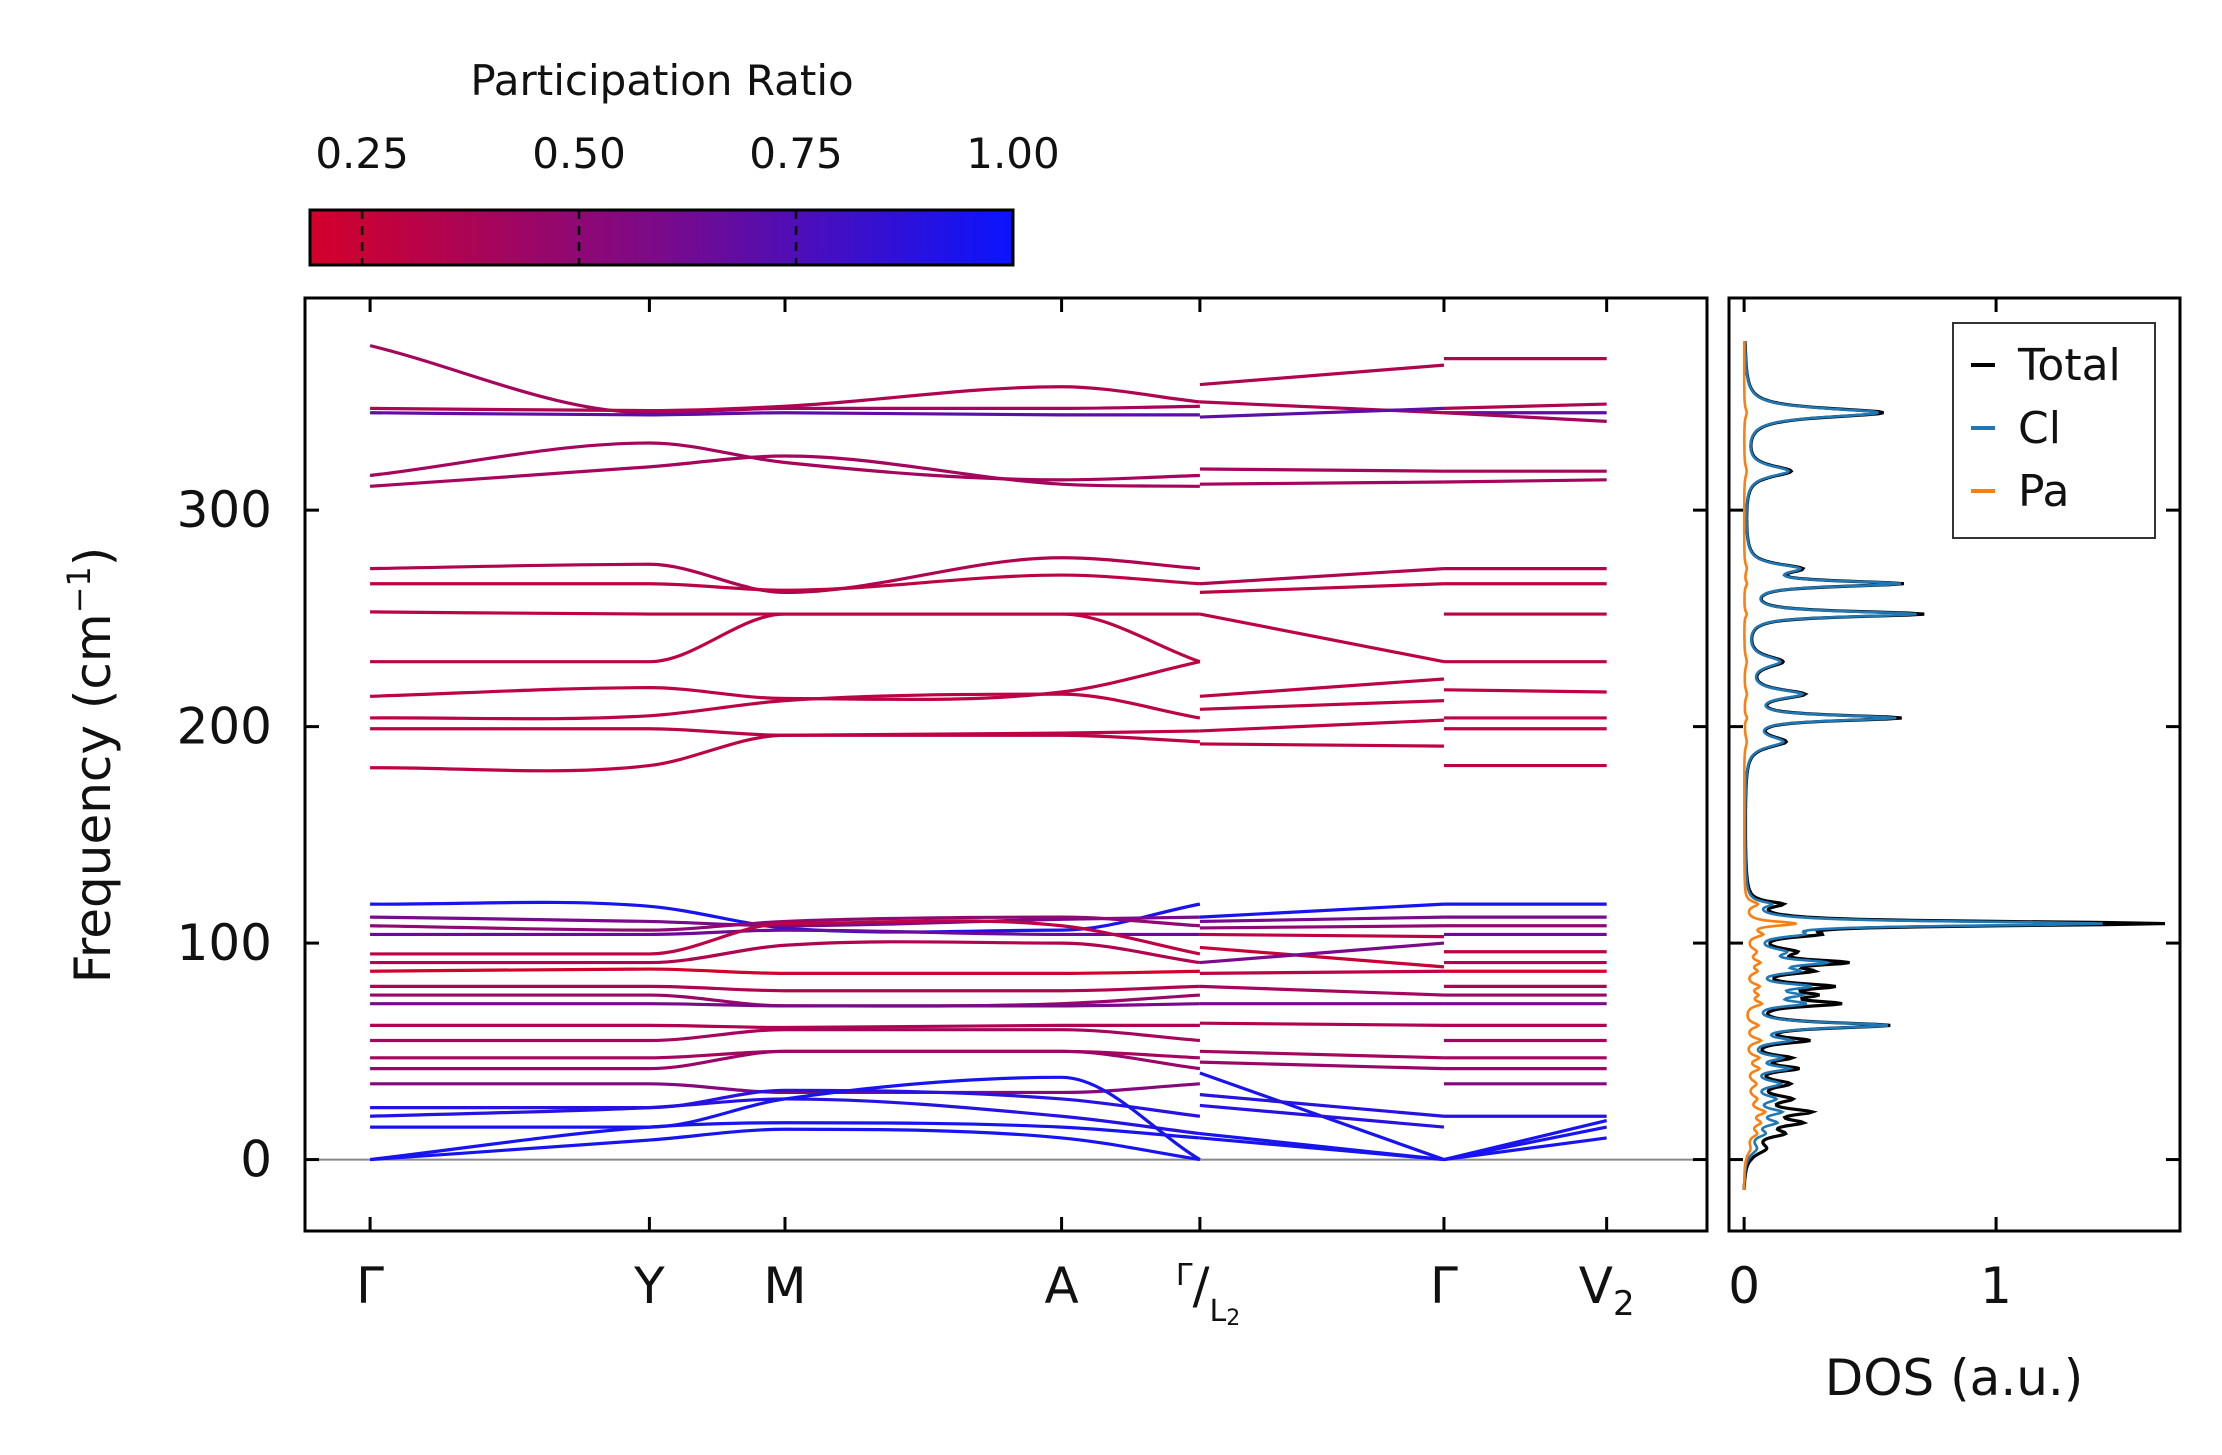  Describe the element at coordinates (1061, 1286) in the screenshot. I see `kpoint-label: A` at that location.